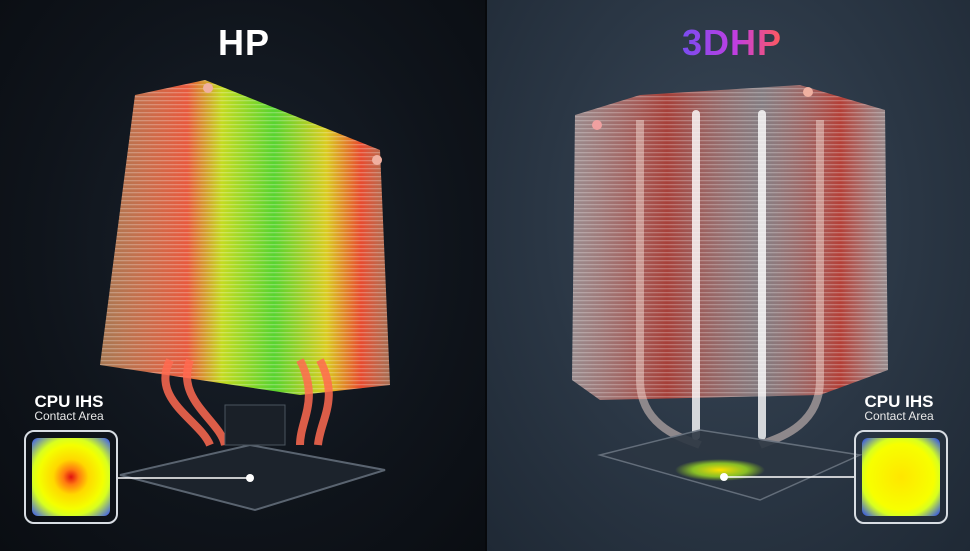 This screenshot has height=551, width=970. Describe the element at coordinates (732, 42) in the screenshot. I see `3dhp-title: 3DHP` at that location.